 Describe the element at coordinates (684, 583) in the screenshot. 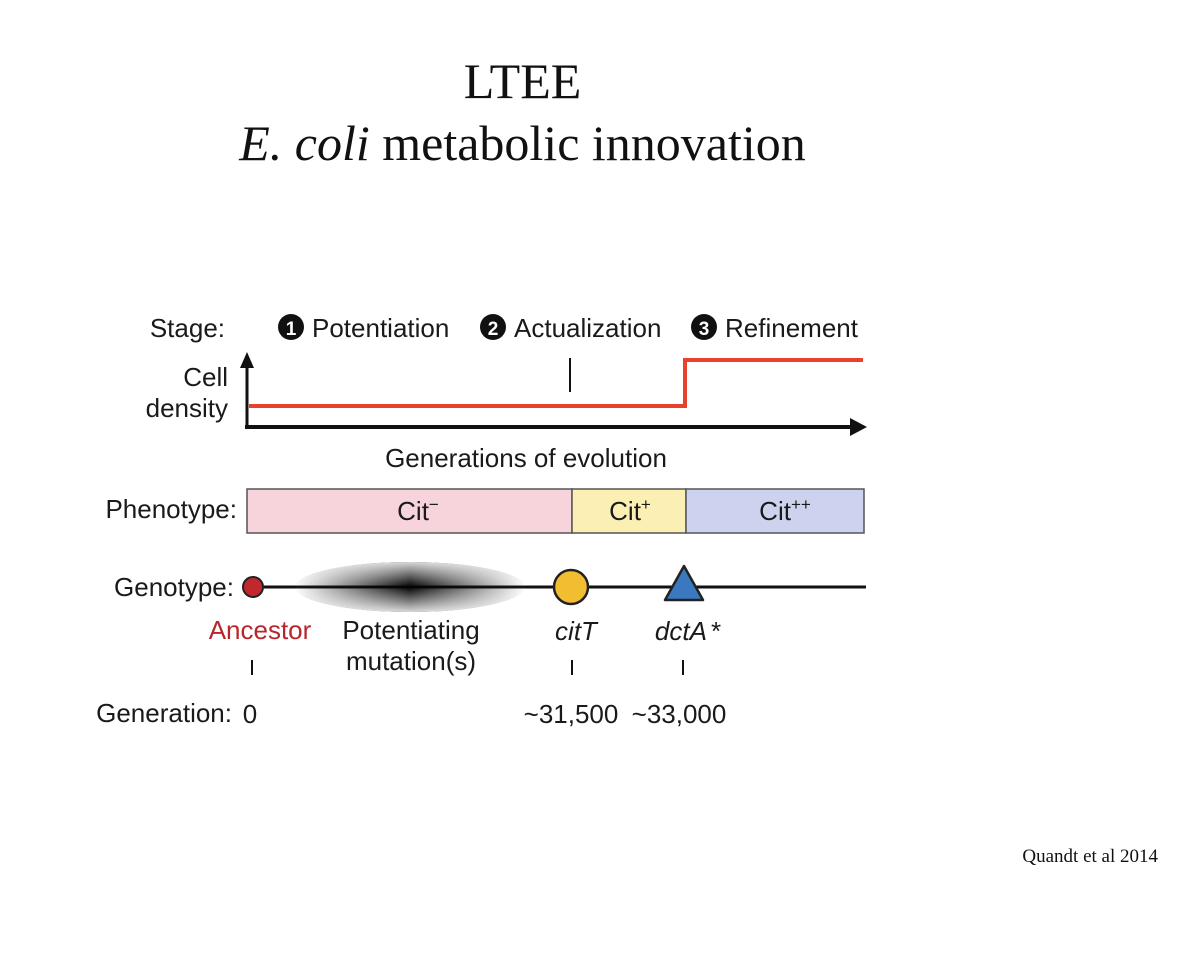

I see `dctA-marker` at that location.